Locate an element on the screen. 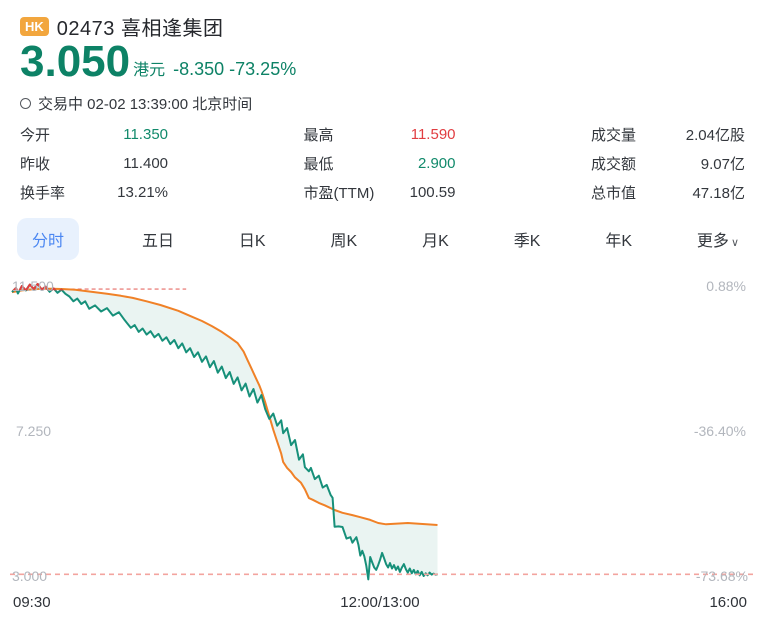 The width and height of the screenshot is (763, 626). stat-value: 9.07亿 is located at coordinates (722, 164).